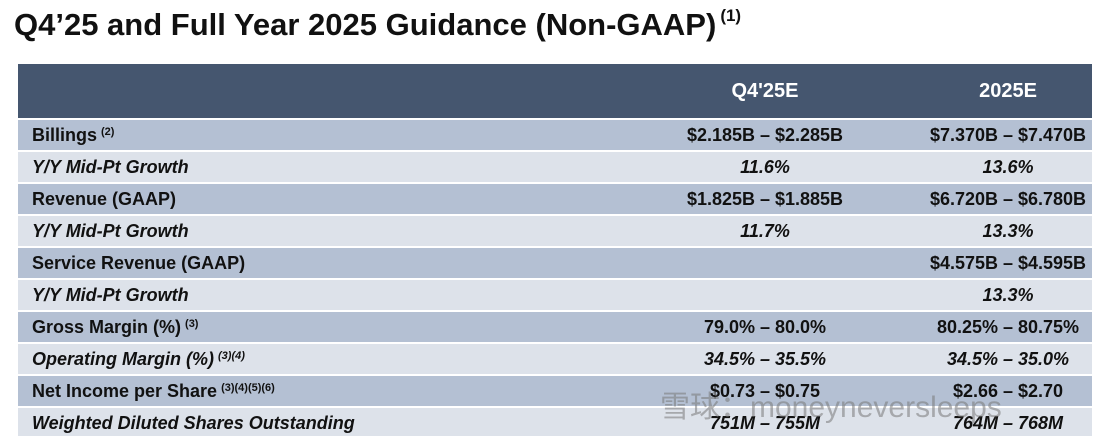  Describe the element at coordinates (555, 92) in the screenshot. I see `header-row: Q4'25E 2025E` at that location.